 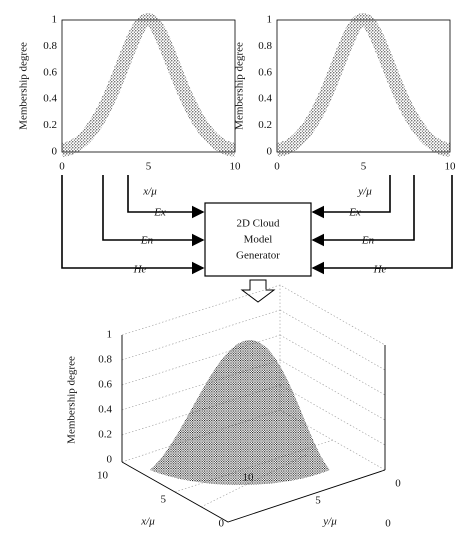 What do you see at coordinates (110, 460) in the screenshot?
I see `z-tick-label: 0` at bounding box center [110, 460].